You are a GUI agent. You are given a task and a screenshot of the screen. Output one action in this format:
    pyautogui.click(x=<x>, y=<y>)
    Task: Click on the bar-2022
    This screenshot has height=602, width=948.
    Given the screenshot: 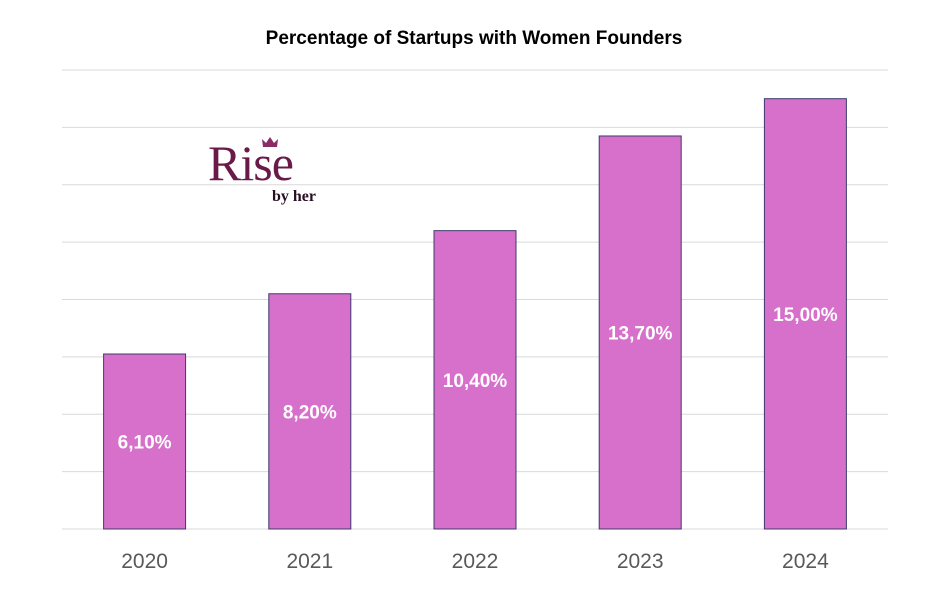 What is the action you would take?
    pyautogui.click(x=475, y=380)
    